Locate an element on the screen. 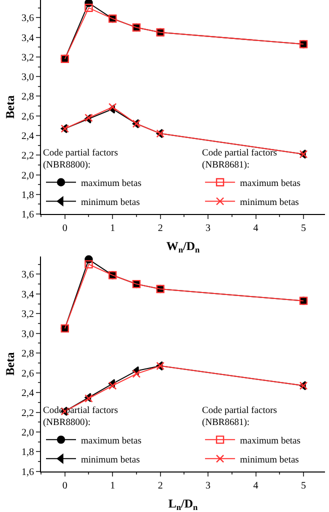 The height and width of the screenshot is (512, 329). text: Code partial factors (NBR8800): is located at coordinates (80, 159).